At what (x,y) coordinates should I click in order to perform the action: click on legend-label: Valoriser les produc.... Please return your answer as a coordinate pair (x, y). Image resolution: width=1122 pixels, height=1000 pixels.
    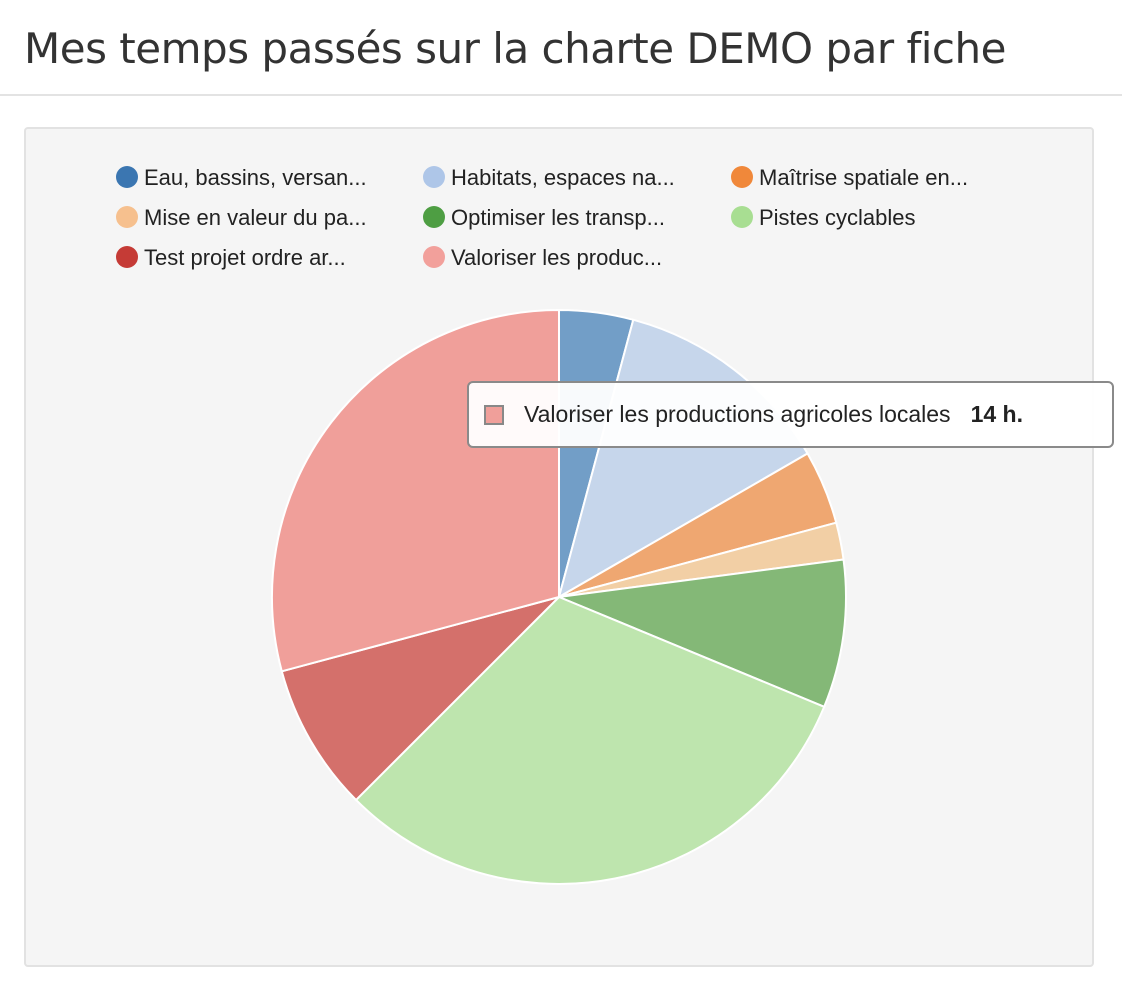
    Looking at the image, I should click on (556, 257).